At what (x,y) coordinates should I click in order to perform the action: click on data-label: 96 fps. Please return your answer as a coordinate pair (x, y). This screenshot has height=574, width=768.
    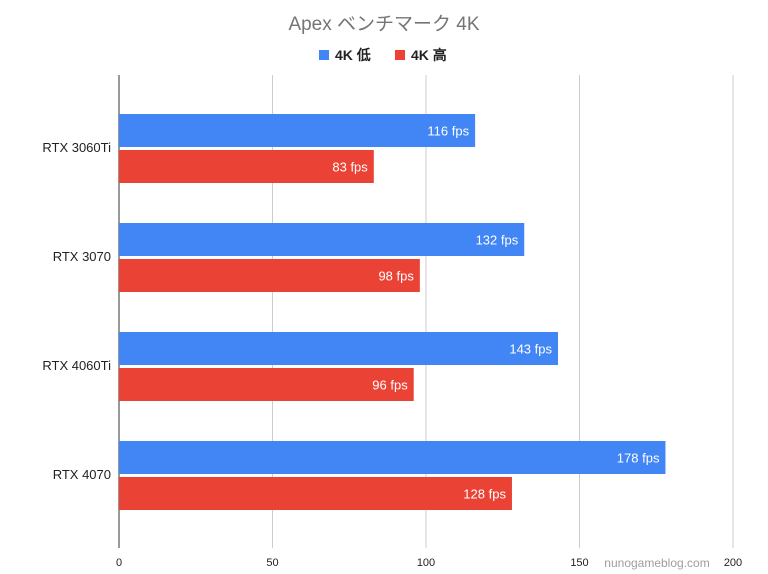
    Looking at the image, I should click on (390, 385).